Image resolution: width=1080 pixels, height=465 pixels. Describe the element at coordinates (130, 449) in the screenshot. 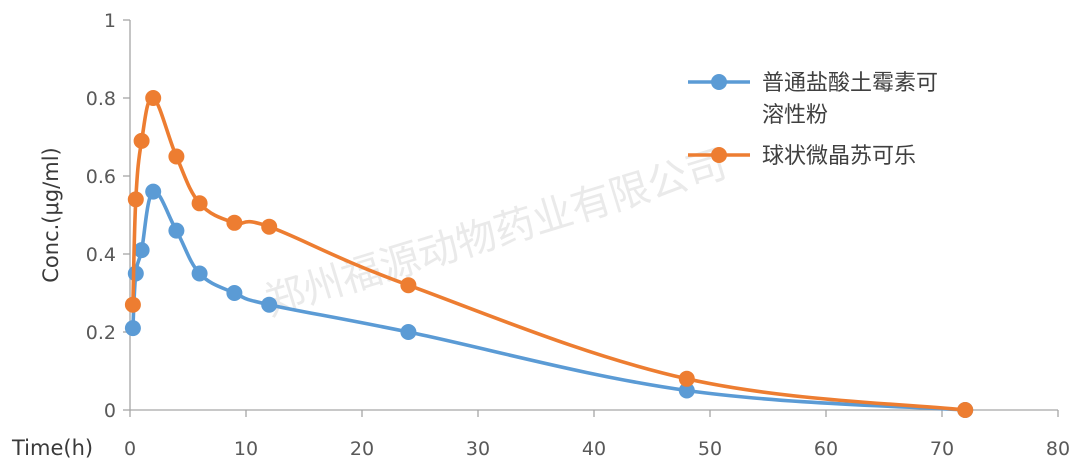

I see `x-tick-label: 0` at that location.